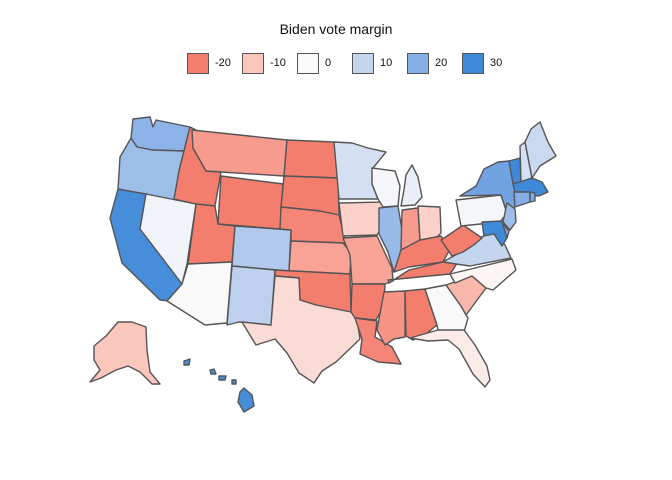 The height and width of the screenshot is (480, 672). Describe the element at coordinates (430, 63) in the screenshot. I see `legend-item: 20` at that location.